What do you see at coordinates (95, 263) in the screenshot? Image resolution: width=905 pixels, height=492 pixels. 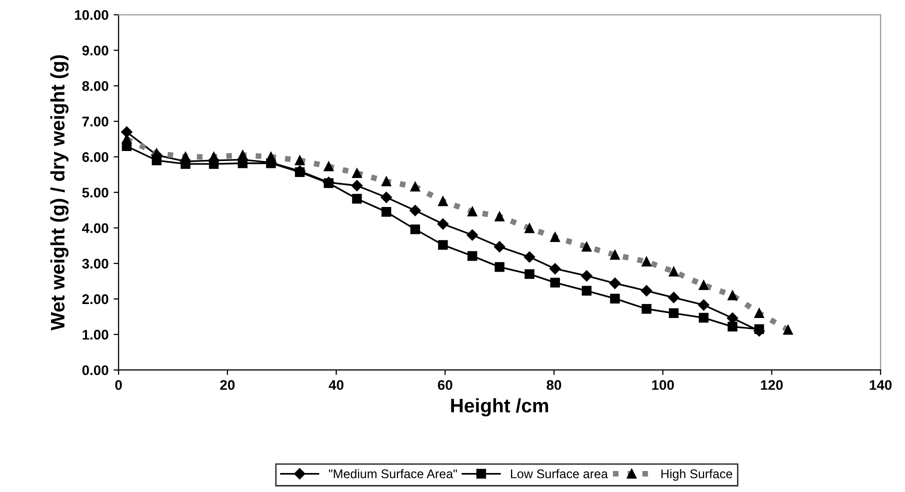 I see `y-tick-label: 3.00` at bounding box center [95, 263].